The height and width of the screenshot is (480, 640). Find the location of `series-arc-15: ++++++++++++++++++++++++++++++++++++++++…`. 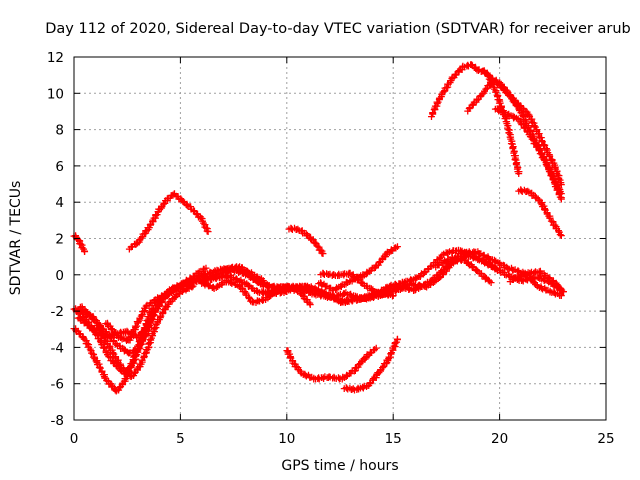

series-arc-15: ++++++++++++++++++++++++++++++++++++++++… is located at coordinates (256, 292).